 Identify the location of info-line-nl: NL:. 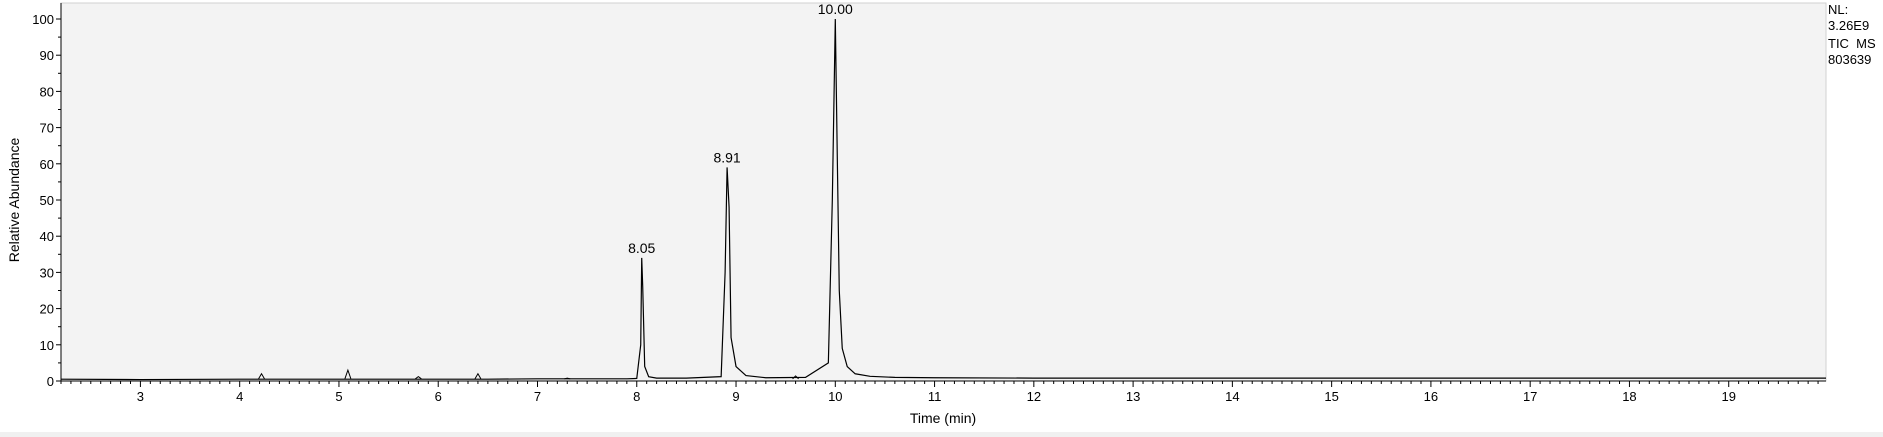
(1838, 9).